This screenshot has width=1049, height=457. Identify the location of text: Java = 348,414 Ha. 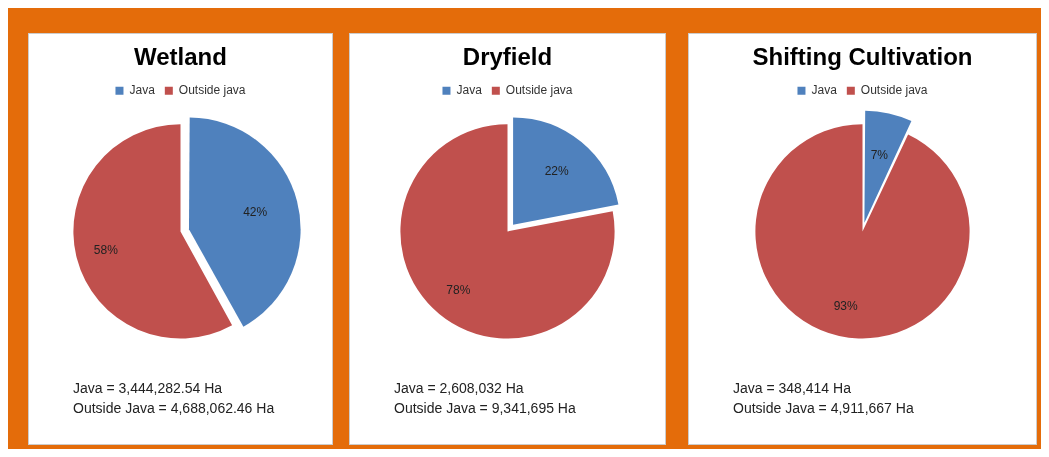
(792, 388).